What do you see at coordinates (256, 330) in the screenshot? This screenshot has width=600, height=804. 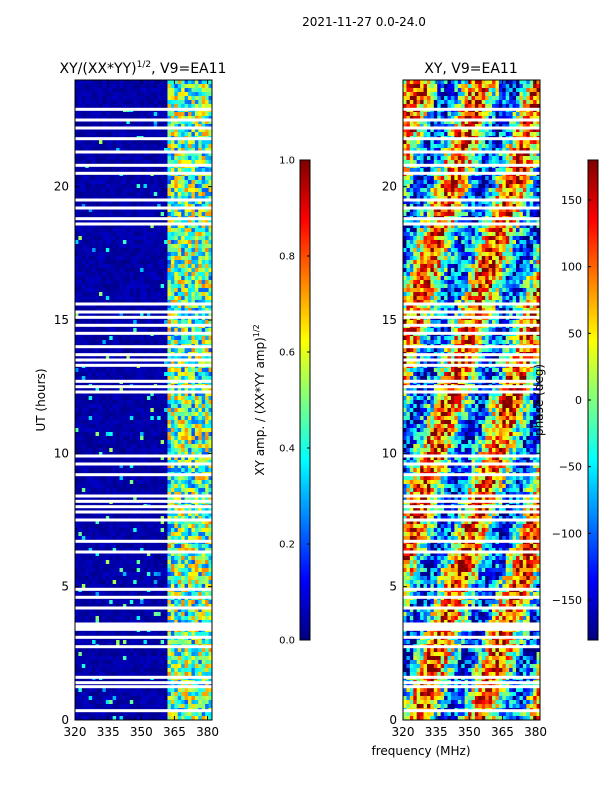 I see `amplitude-colorbar-label-sup: 1/2` at bounding box center [256, 330].